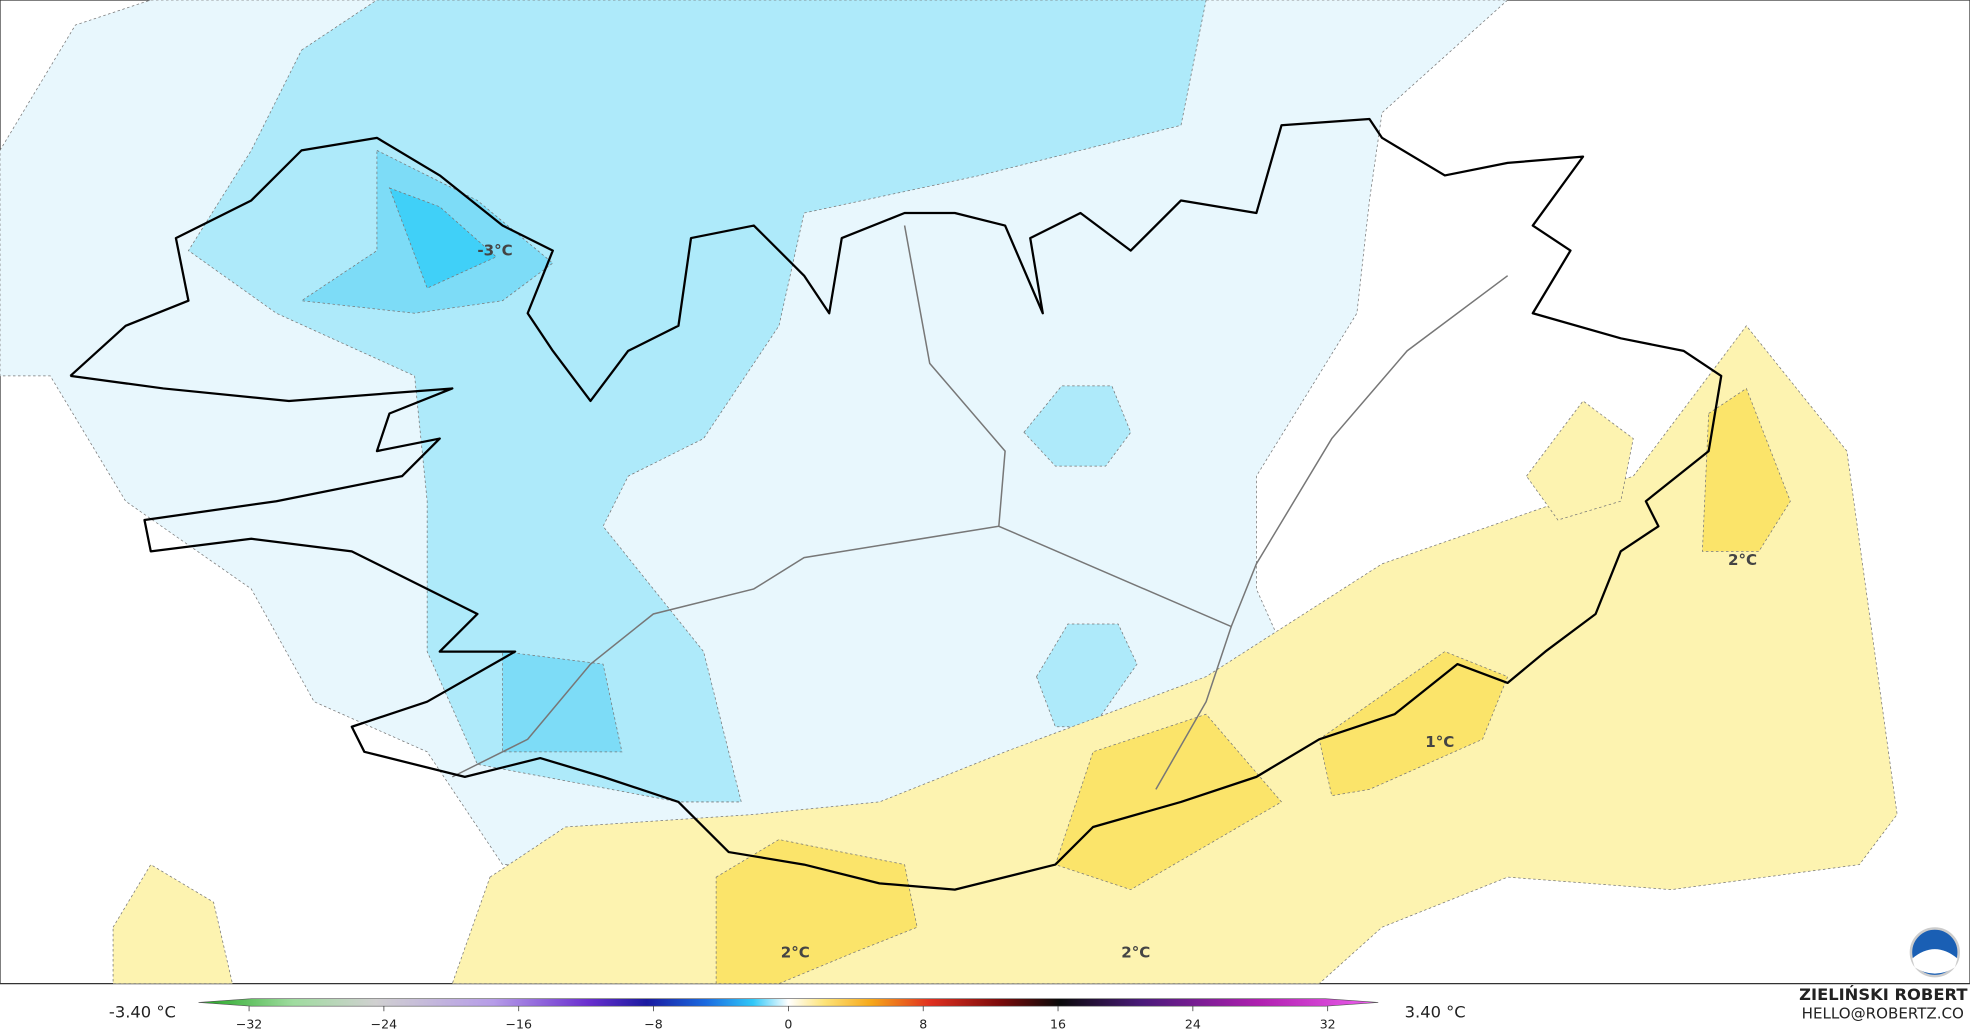 This screenshot has height=1035, width=1970. Describe the element at coordinates (1435, 1011) in the screenshot. I see `colorbar-max-label: 3.40 °C` at that location.